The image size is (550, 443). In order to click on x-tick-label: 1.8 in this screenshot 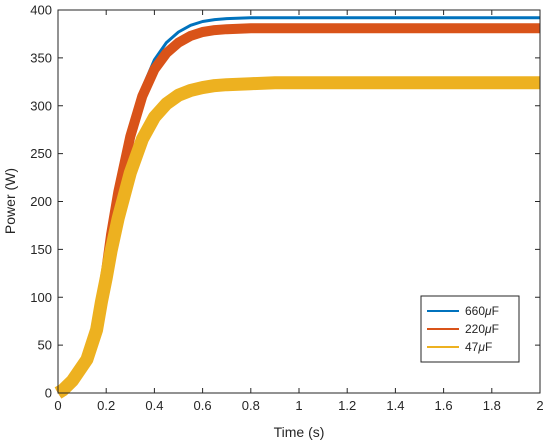, I will do `click(492, 405)`.